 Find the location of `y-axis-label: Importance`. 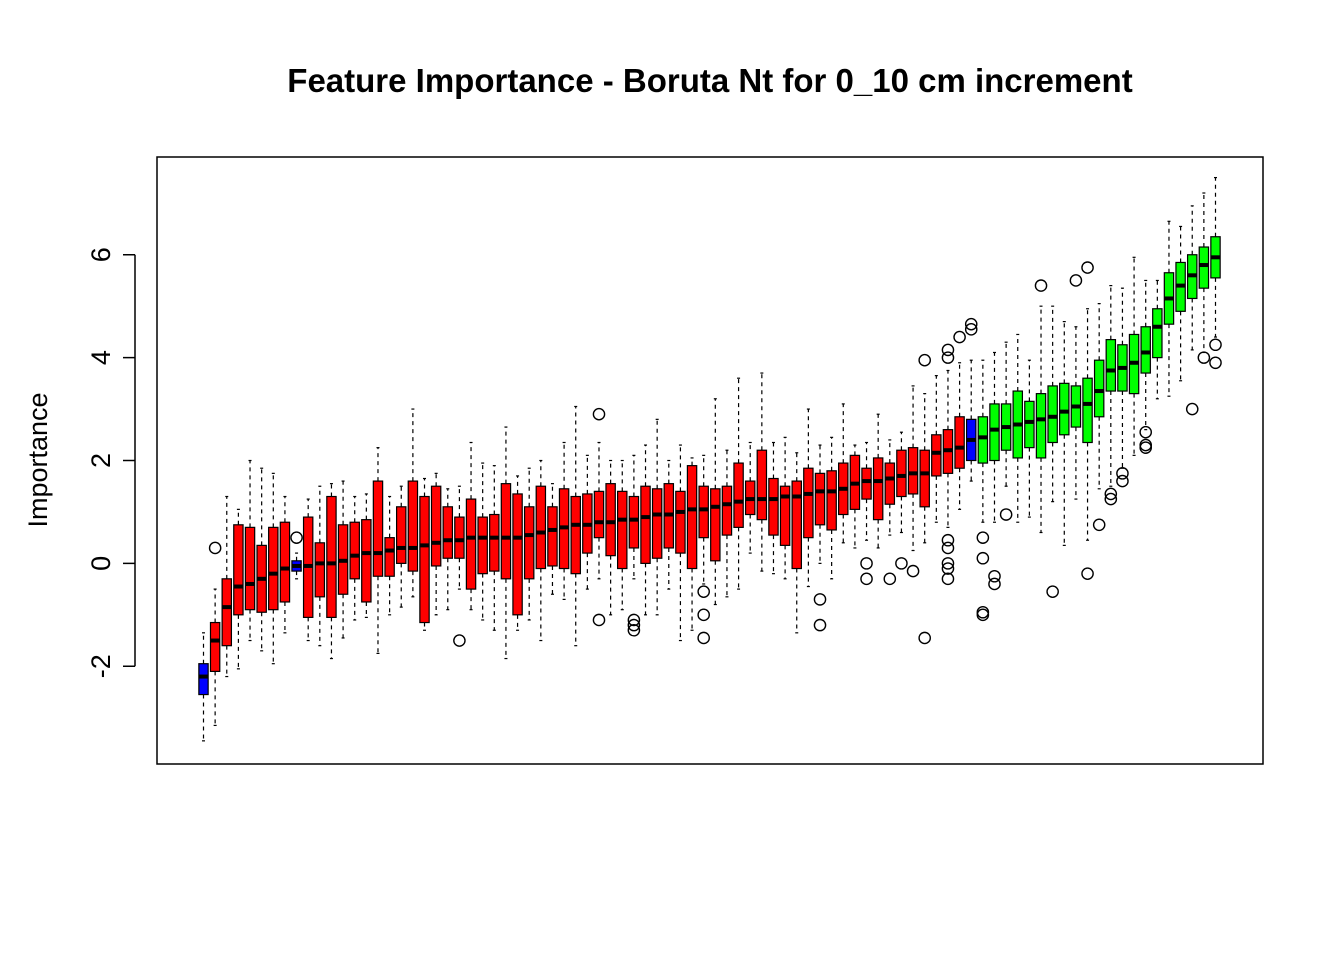

y-axis-label: Importance is located at coordinates (38, 459).